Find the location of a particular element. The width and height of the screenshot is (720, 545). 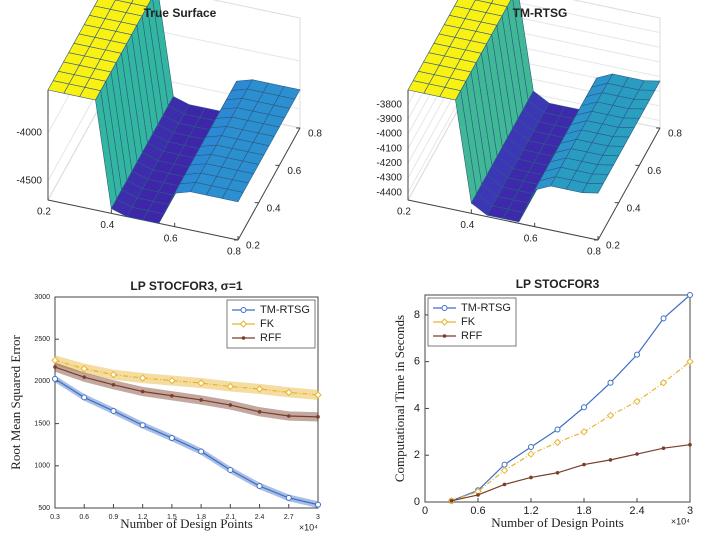

chart-title: LP STOCFOR3 is located at coordinates (558, 284).